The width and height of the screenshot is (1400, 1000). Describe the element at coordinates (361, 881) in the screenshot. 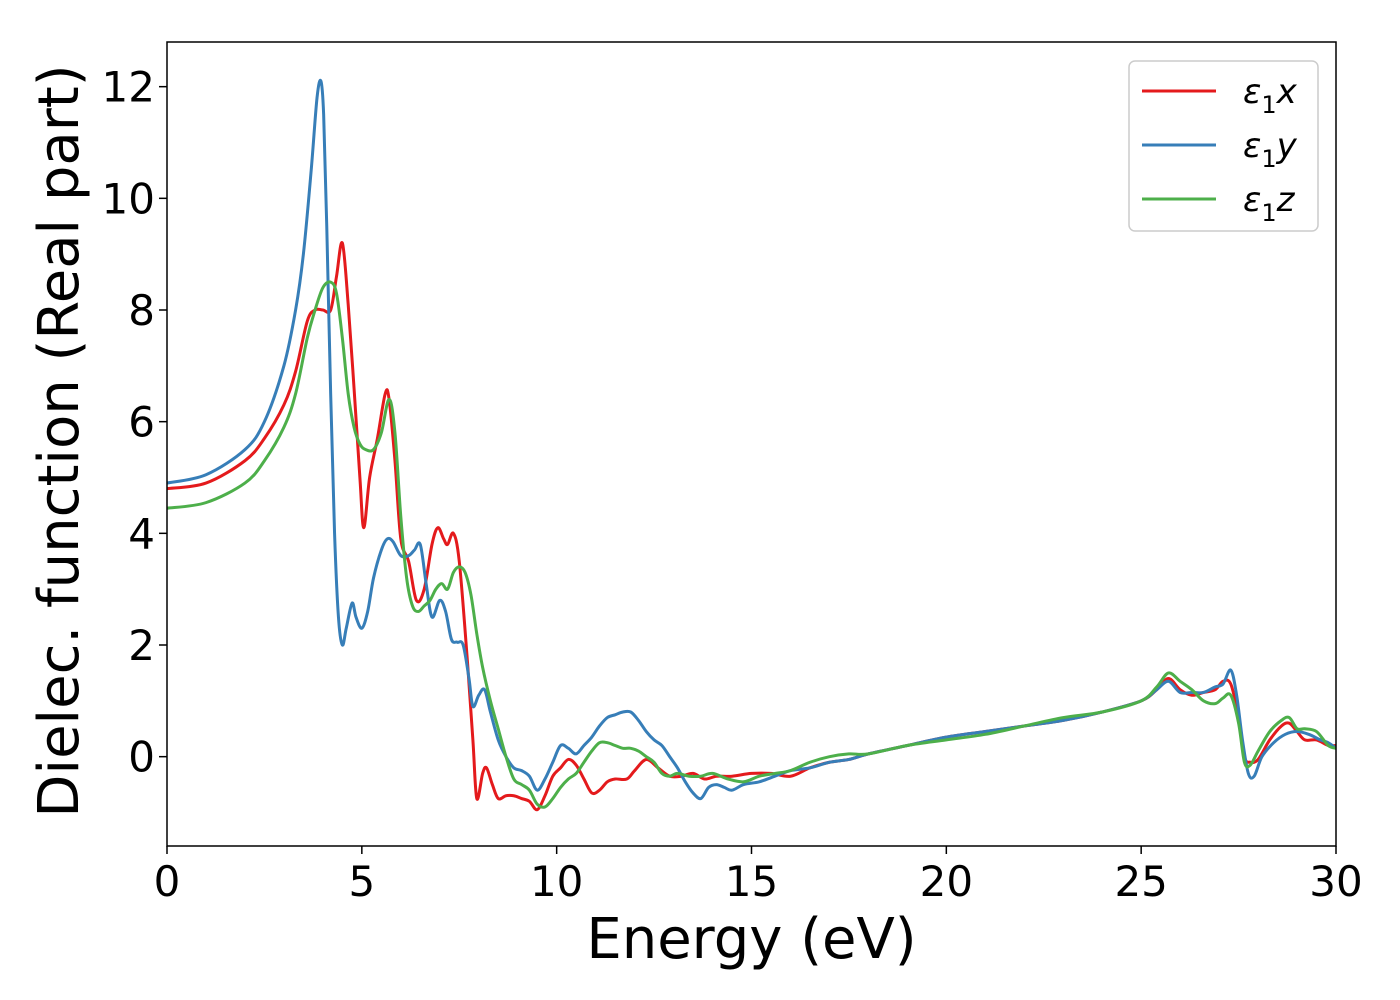

I see `x-tick-label: 5` at that location.